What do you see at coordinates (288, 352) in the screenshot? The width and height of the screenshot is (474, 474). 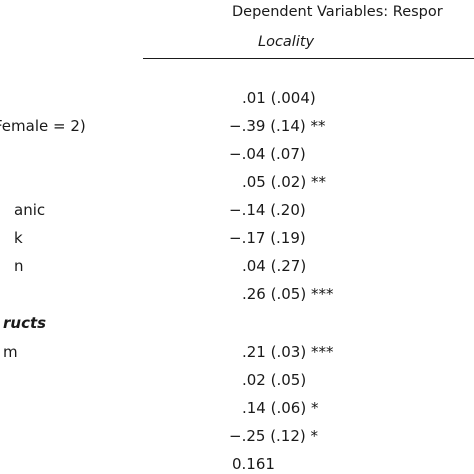 I see `row-value: .21 (.03) ***` at bounding box center [288, 352].